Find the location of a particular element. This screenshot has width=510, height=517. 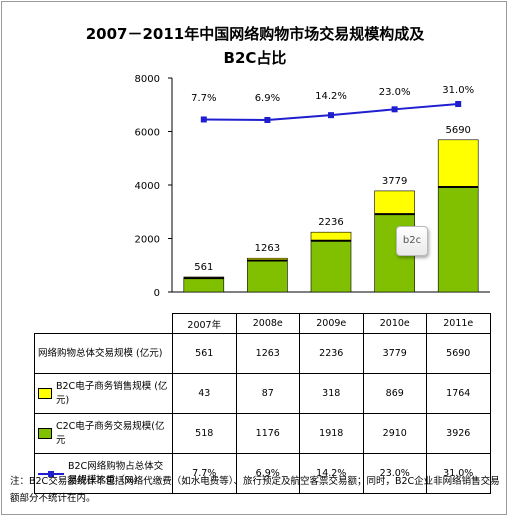

y-tick-label: 6000 is located at coordinates (147, 133).